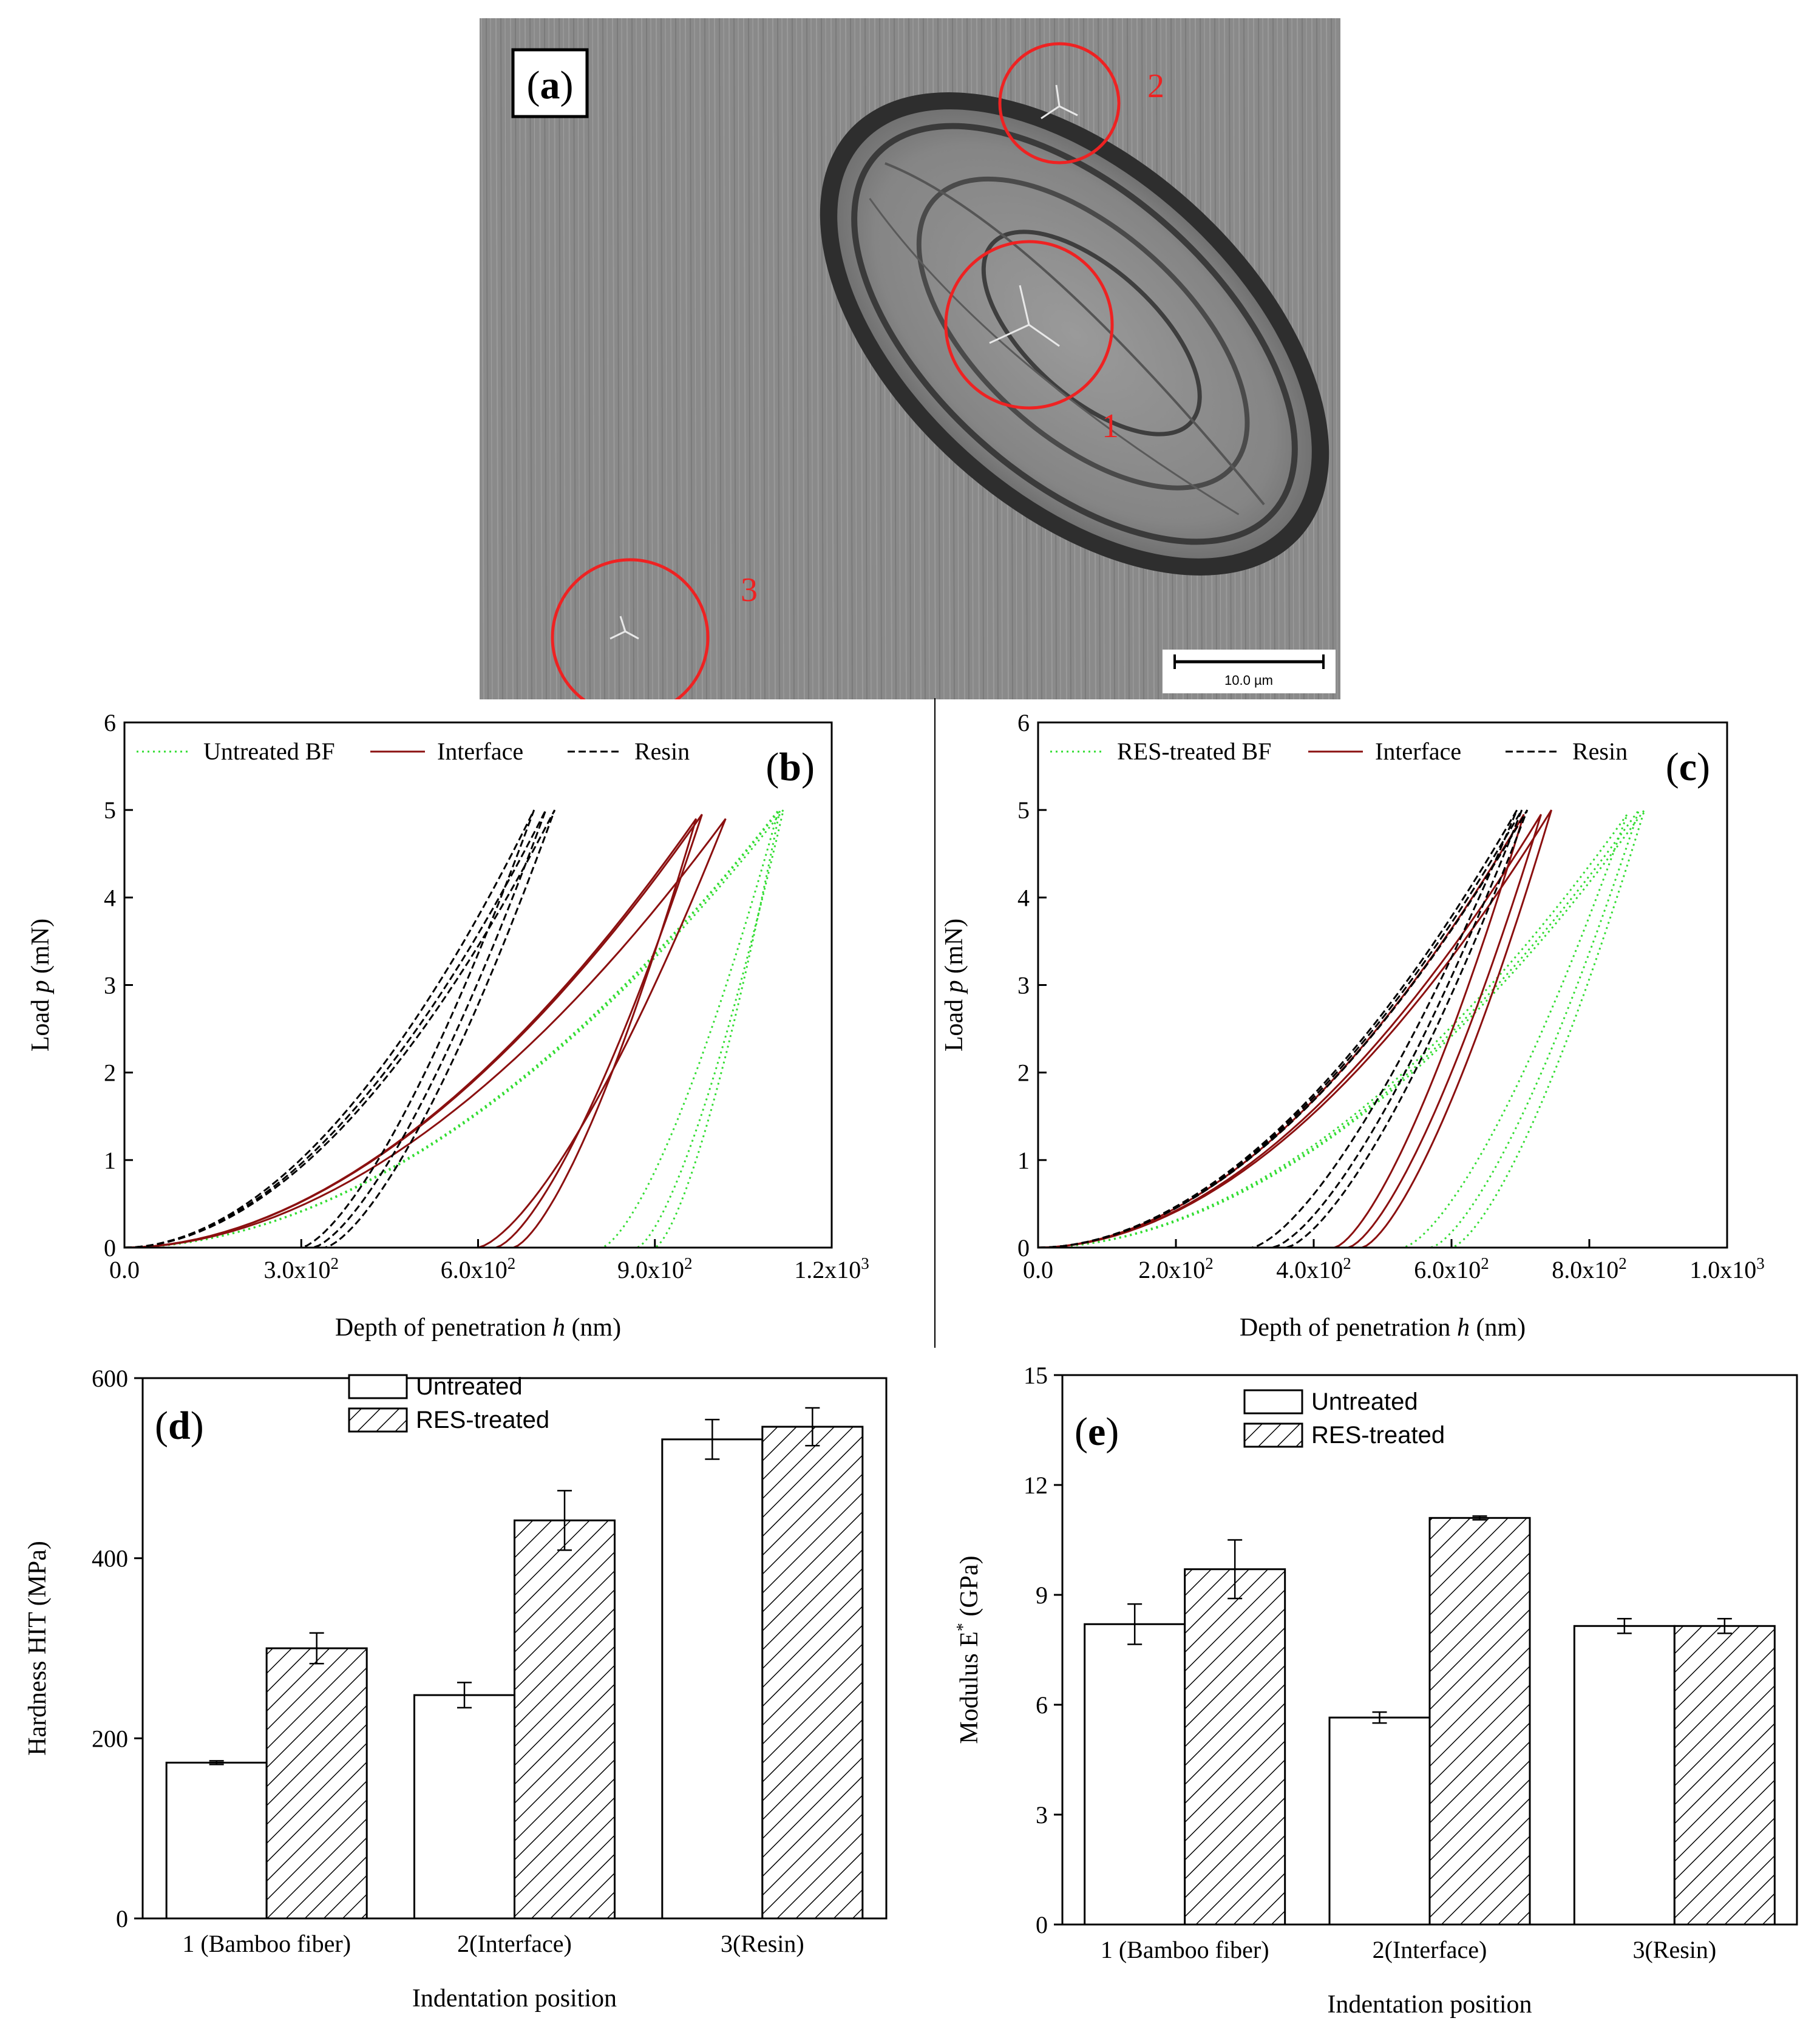 The width and height of the screenshot is (1820, 2035). What do you see at coordinates (969, 1649) in the screenshot?
I see `y-axis-label: Modulus E* (GPa)` at bounding box center [969, 1649].